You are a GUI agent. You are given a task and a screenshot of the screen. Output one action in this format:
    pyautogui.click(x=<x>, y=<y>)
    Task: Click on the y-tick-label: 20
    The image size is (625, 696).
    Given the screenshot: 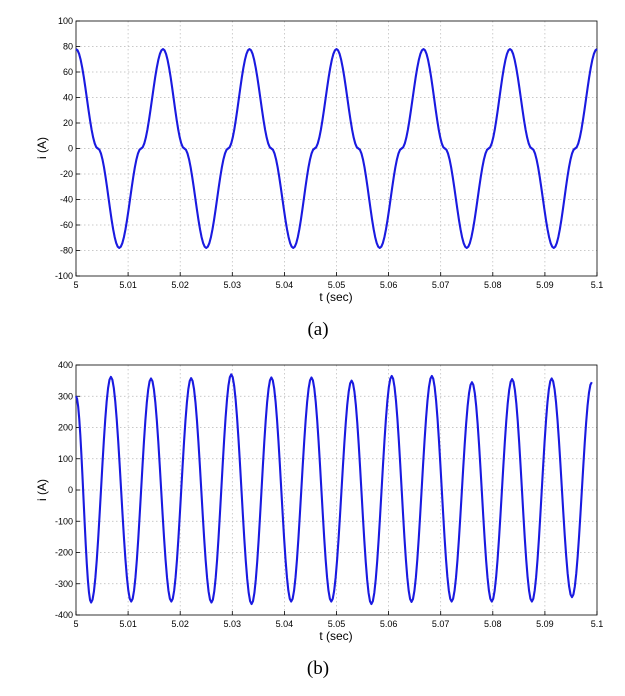 What is the action you would take?
    pyautogui.click(x=68, y=123)
    